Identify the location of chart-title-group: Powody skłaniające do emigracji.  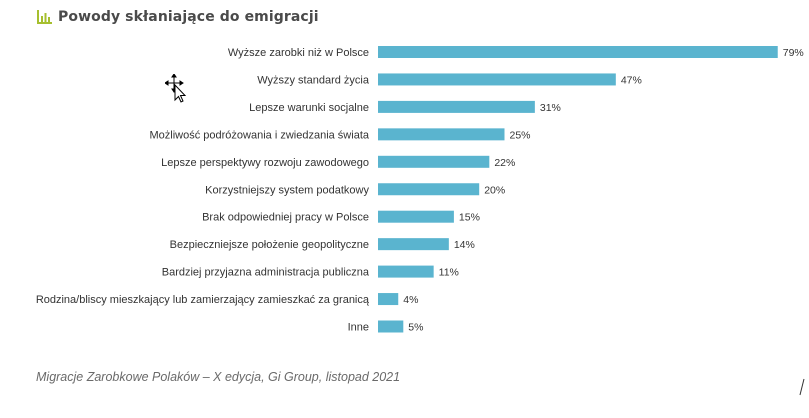
(177, 16).